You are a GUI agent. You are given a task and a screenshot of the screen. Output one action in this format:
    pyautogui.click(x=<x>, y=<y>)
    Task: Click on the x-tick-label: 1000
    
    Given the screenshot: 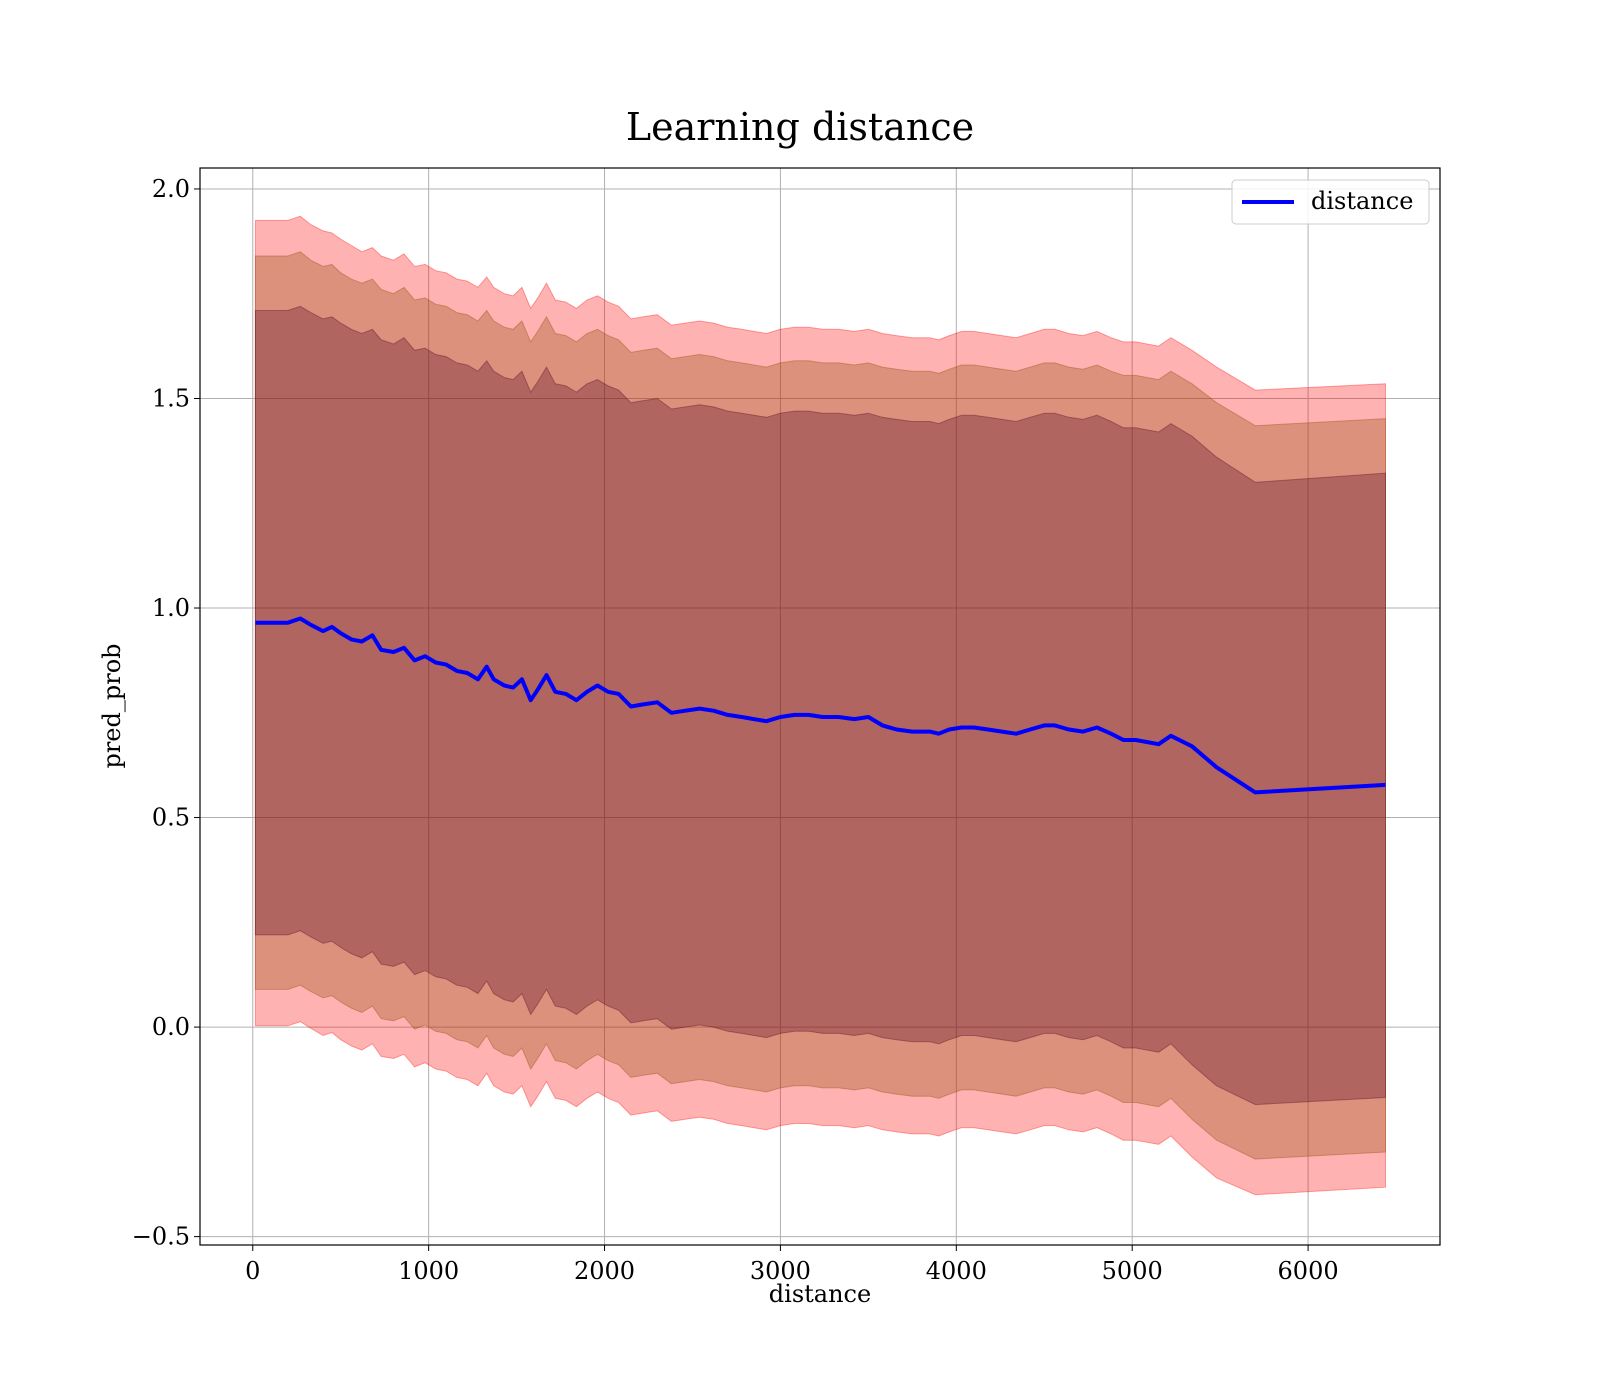 What is the action you would take?
    pyautogui.click(x=428, y=1271)
    